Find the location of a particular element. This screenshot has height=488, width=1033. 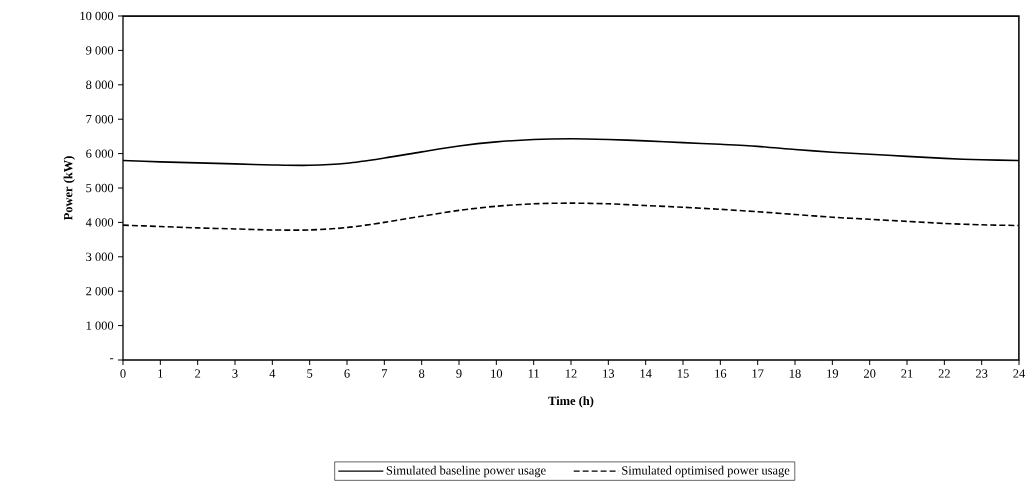

y-tick-label: 6 000 is located at coordinates (100, 153).